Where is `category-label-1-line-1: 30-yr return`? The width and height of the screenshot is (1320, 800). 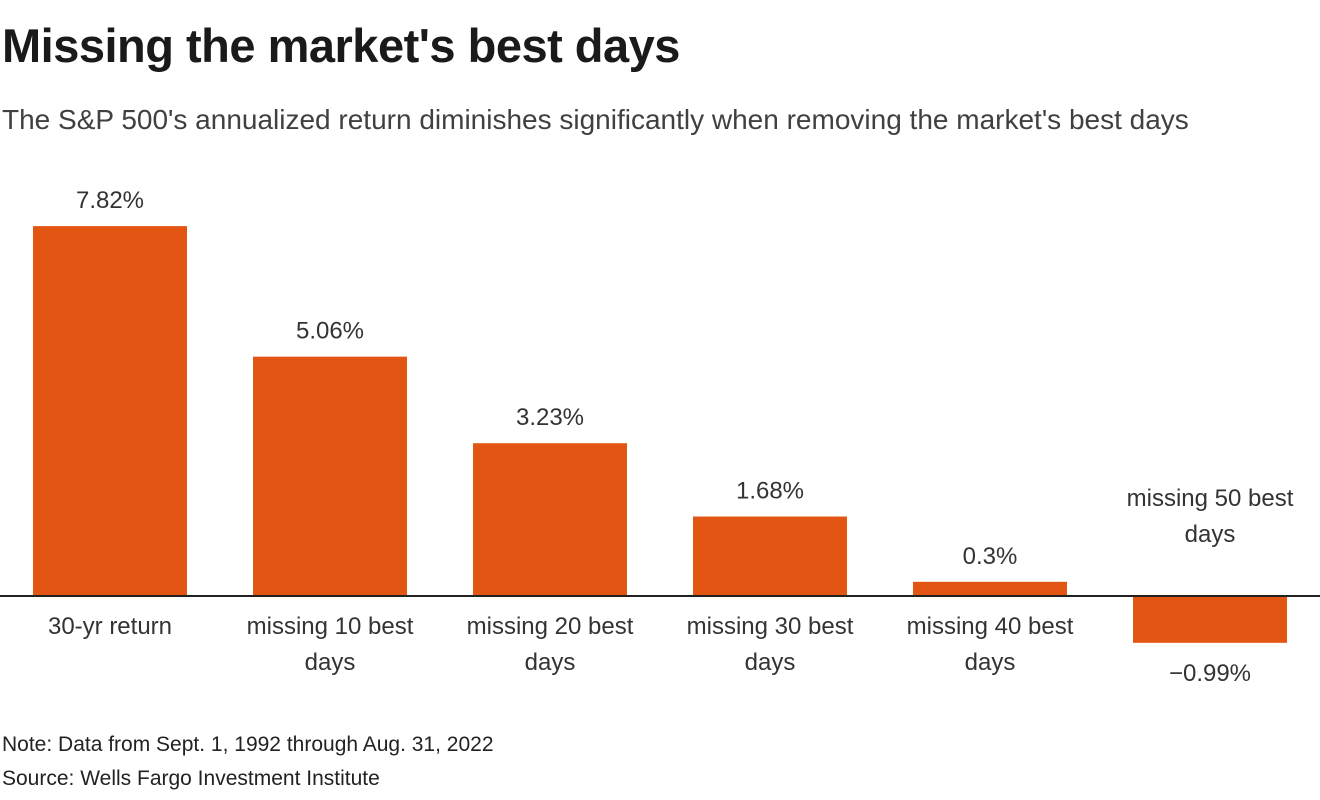
category-label-1-line-1: 30-yr return is located at coordinates (110, 626).